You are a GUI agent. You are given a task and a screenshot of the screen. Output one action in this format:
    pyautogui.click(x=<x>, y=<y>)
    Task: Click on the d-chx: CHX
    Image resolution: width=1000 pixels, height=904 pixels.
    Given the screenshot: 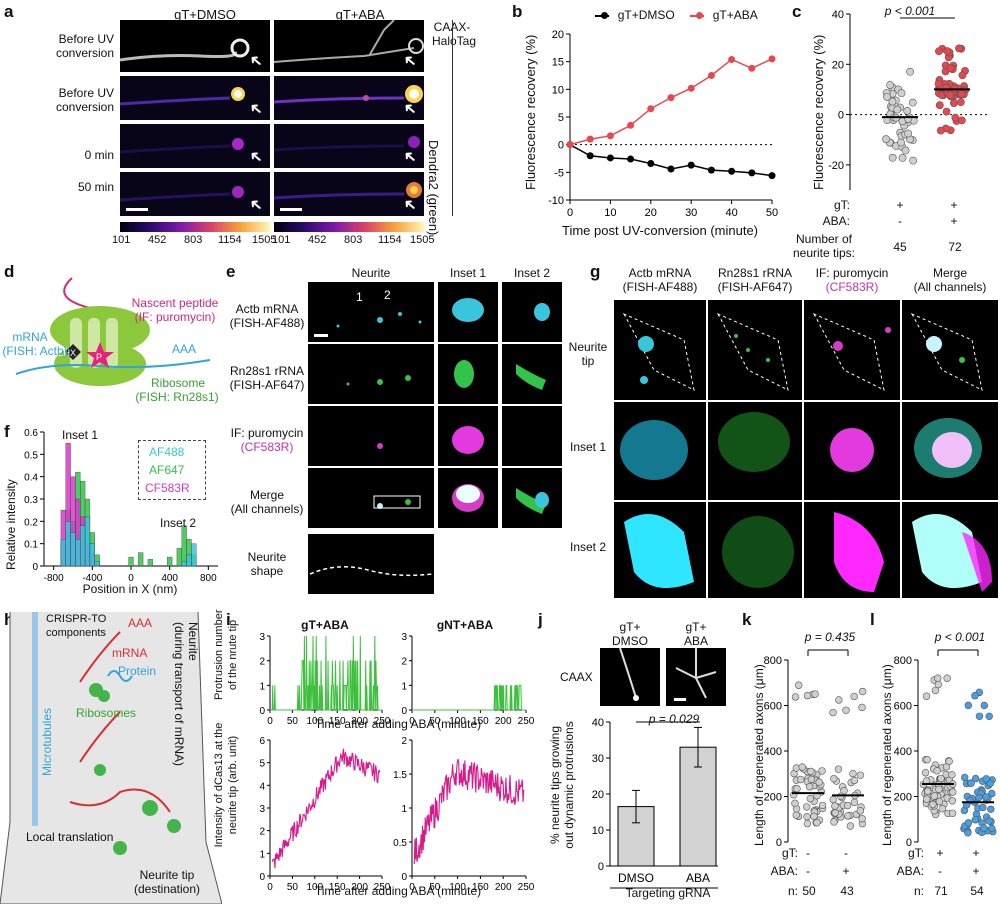 What is the action you would take?
    pyautogui.click(x=67, y=353)
    